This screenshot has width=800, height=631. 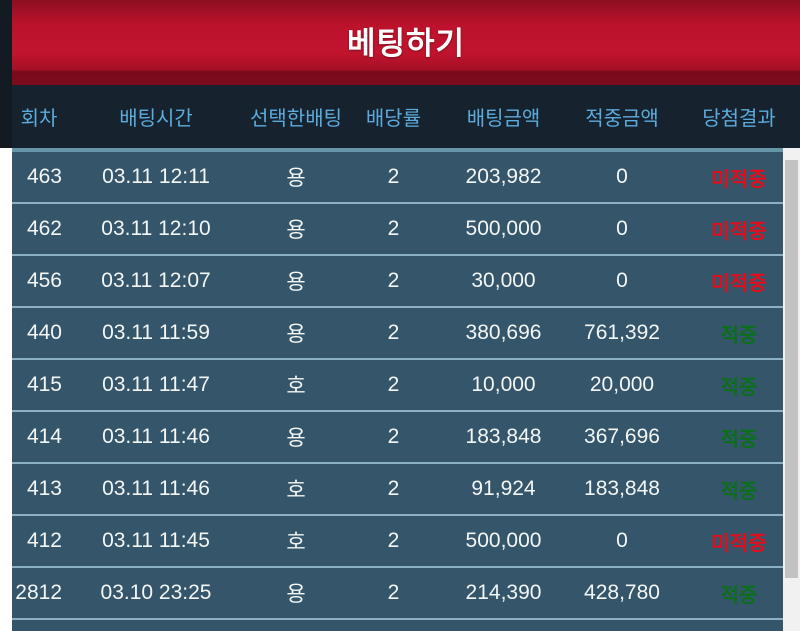 What do you see at coordinates (44, 488) in the screenshot?
I see `cell-round: 413` at bounding box center [44, 488].